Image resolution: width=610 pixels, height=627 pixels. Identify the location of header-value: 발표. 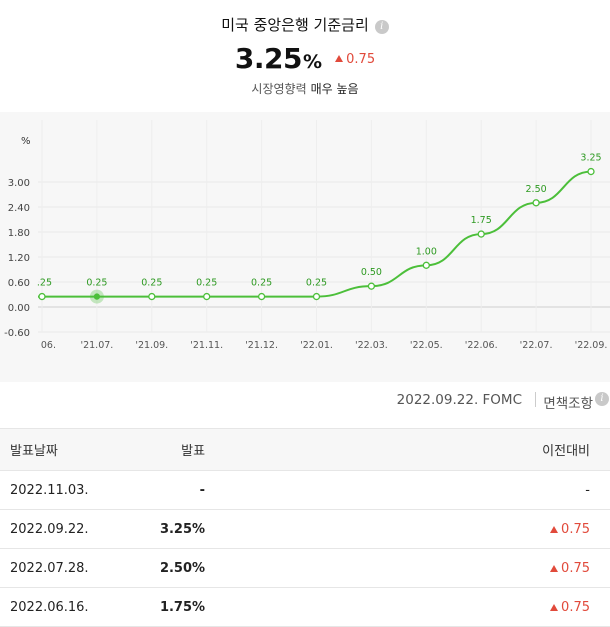
(321, 449).